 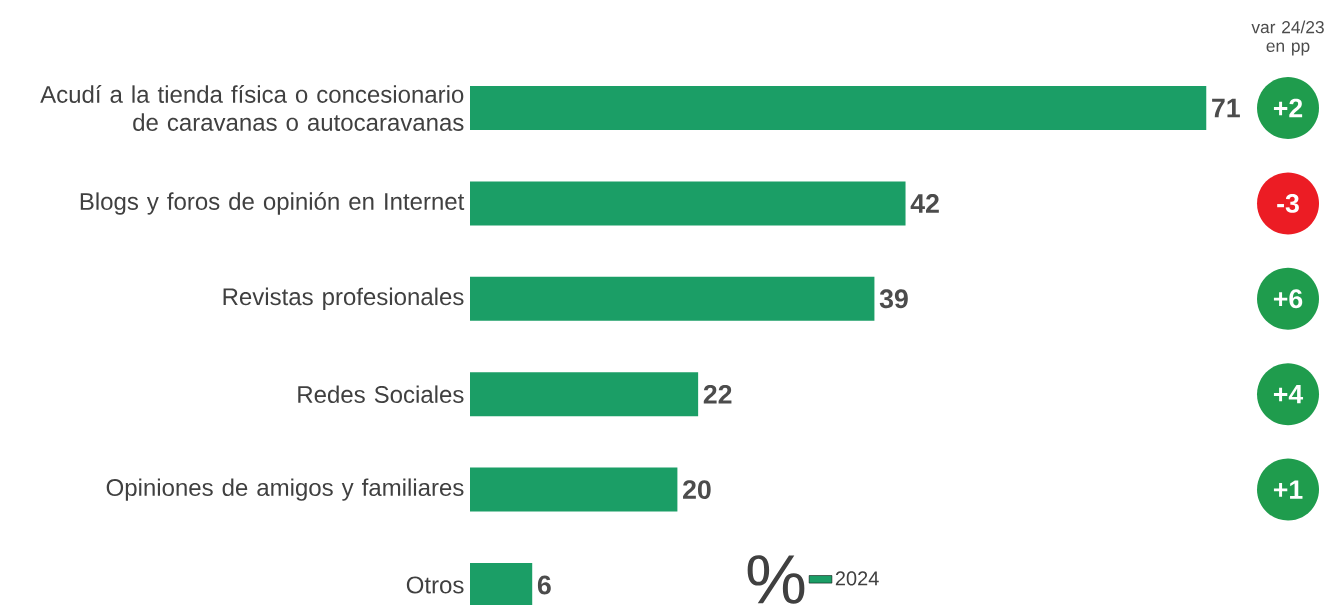 I want to click on y-tick-label: Otros, so click(x=435, y=585).